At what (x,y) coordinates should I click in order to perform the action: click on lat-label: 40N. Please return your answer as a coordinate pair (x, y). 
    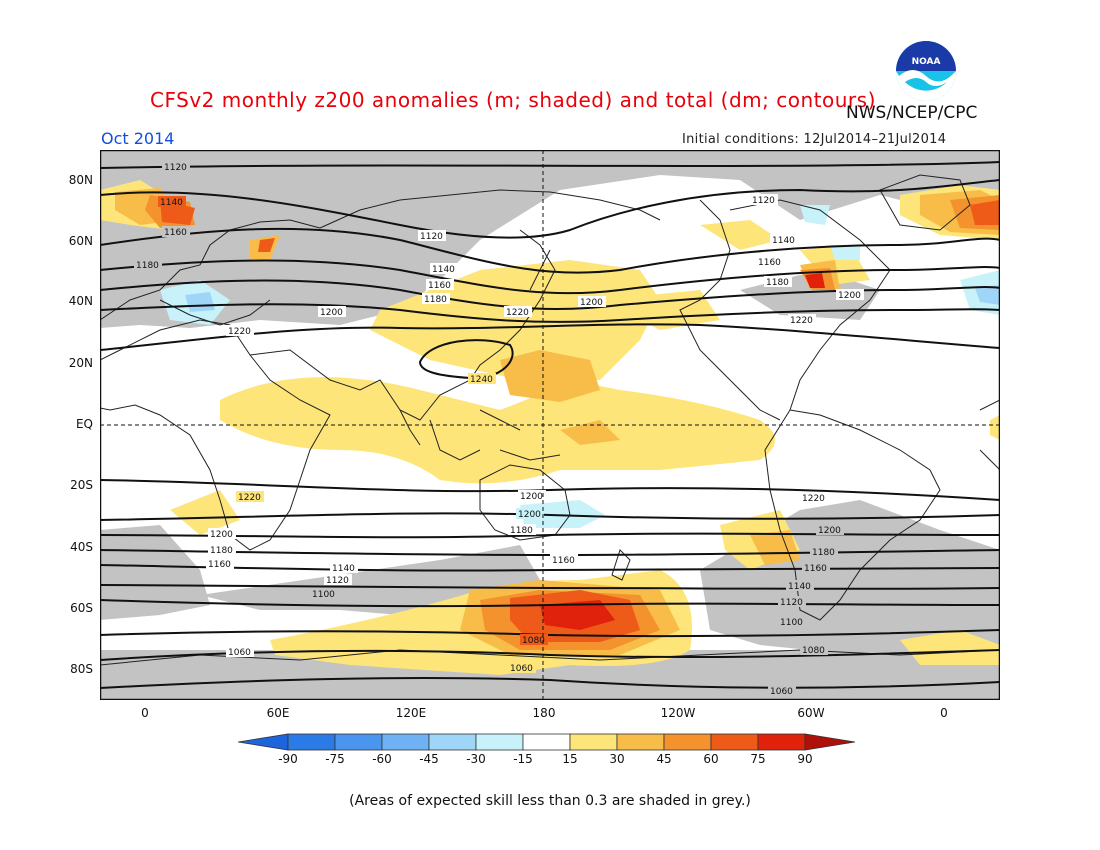
    Looking at the image, I should click on (80, 301).